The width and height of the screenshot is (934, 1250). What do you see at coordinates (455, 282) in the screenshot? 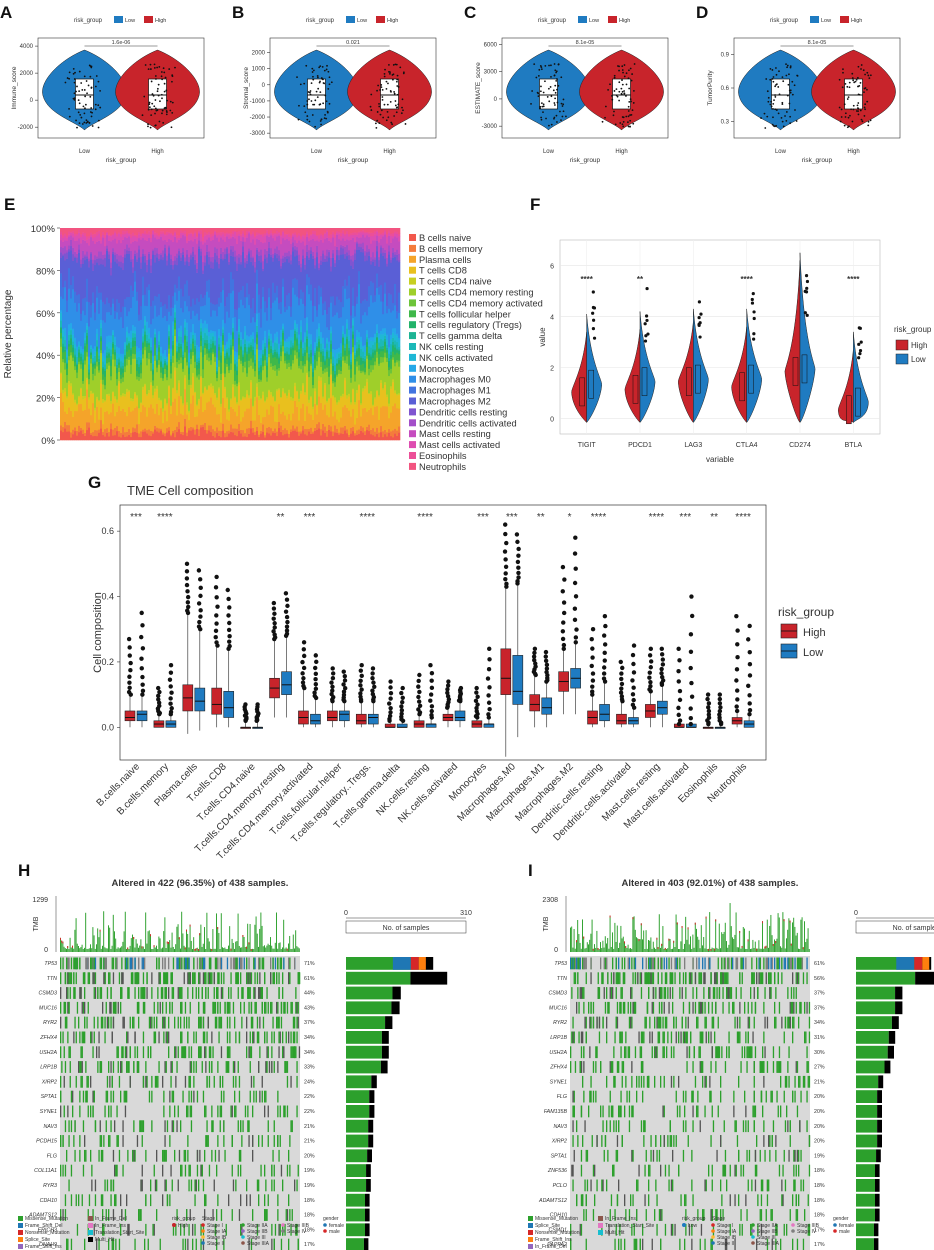
I see `legend-entry: T cells CD4 naive` at bounding box center [455, 282].